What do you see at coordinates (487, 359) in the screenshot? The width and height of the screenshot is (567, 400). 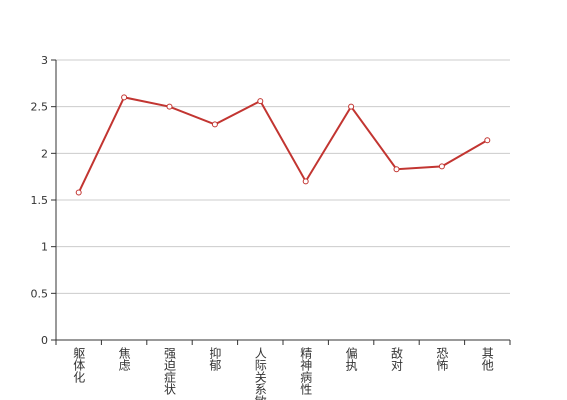 I see `x-tick-label: 其他` at bounding box center [487, 359].